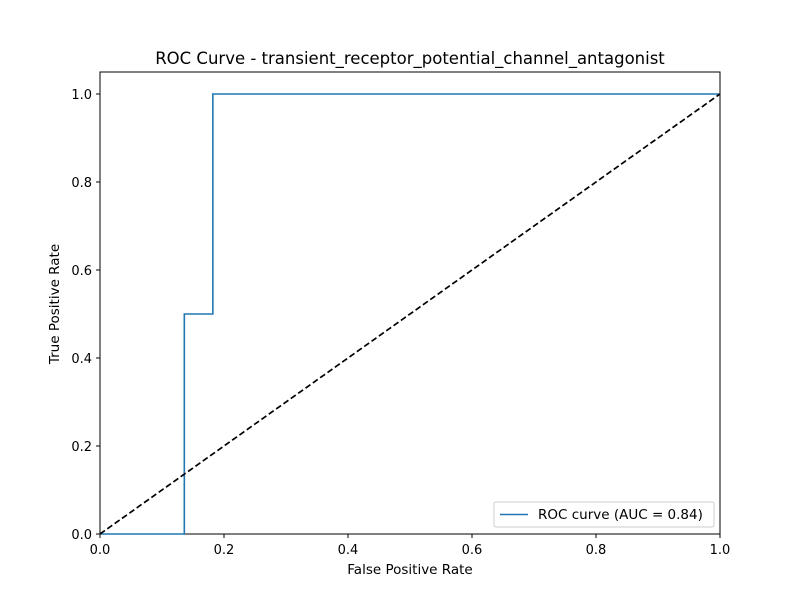 The image size is (800, 600). What do you see at coordinates (81, 271) in the screenshot?
I see `y-tick-label: 0.6` at bounding box center [81, 271].